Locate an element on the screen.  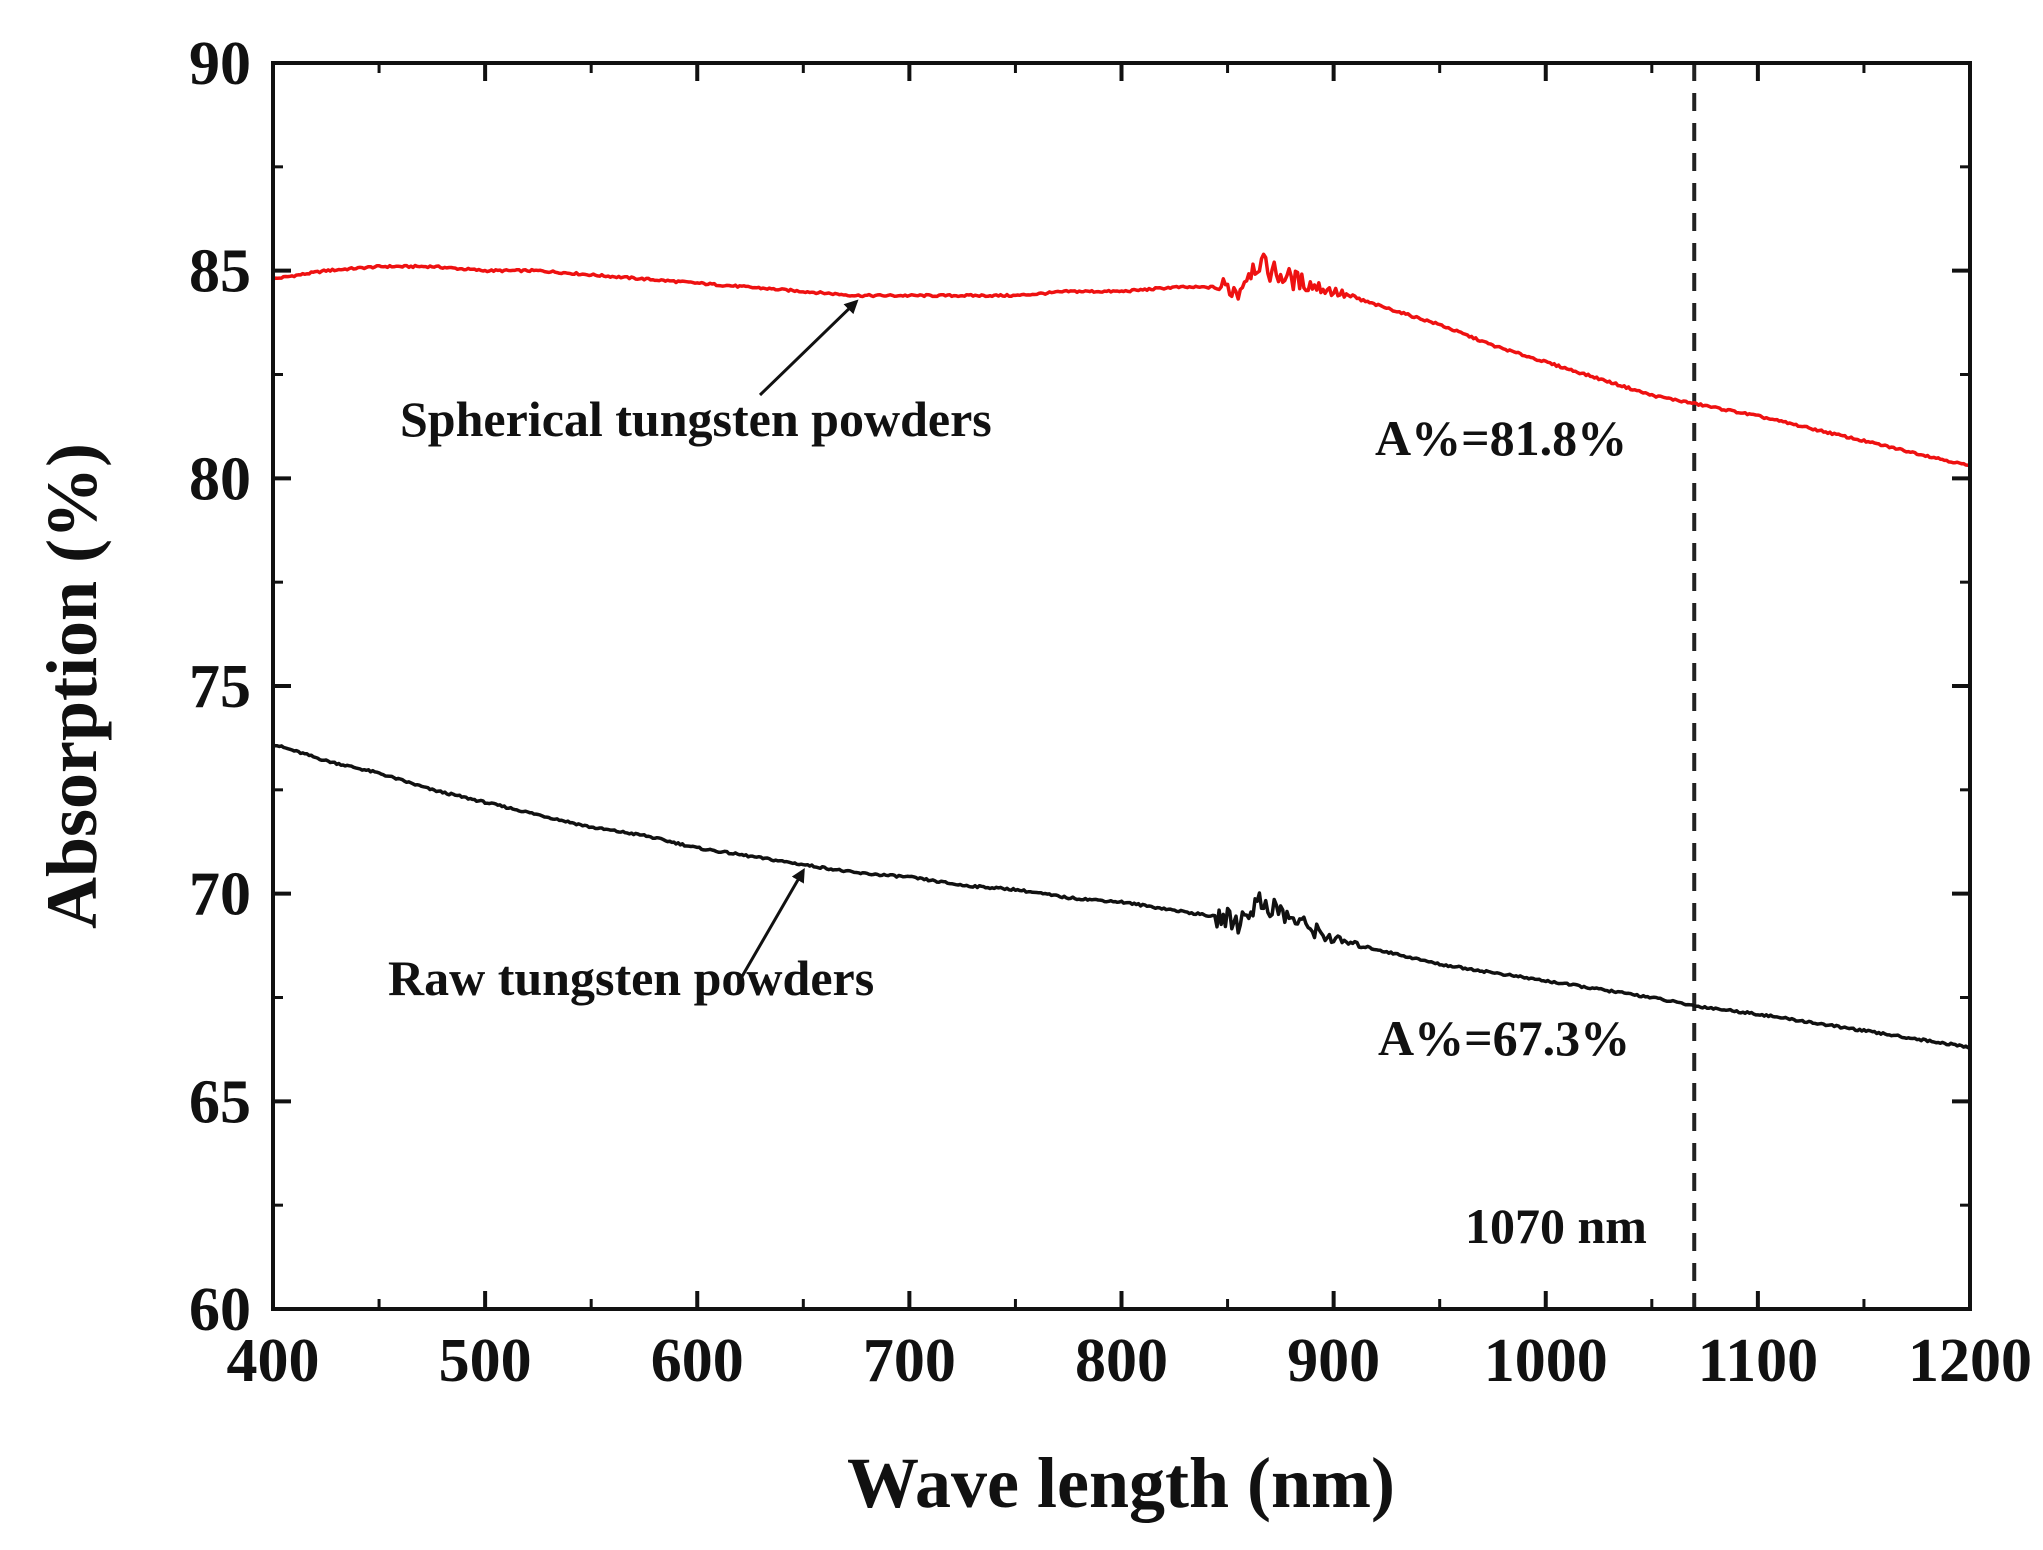
y-tick-label-80: 80 is located at coordinates (220, 479).